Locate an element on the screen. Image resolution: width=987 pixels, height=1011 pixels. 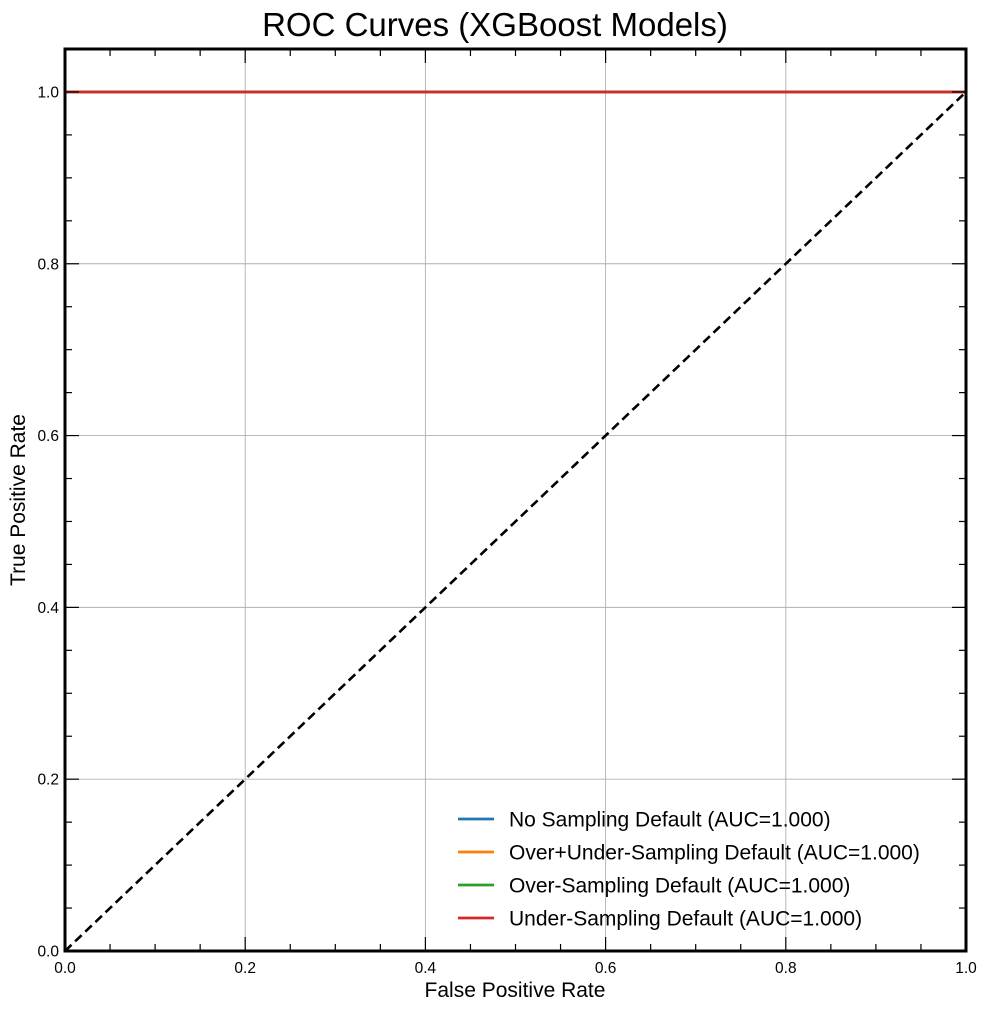
x-tick-label: 0.0 is located at coordinates (65, 968).